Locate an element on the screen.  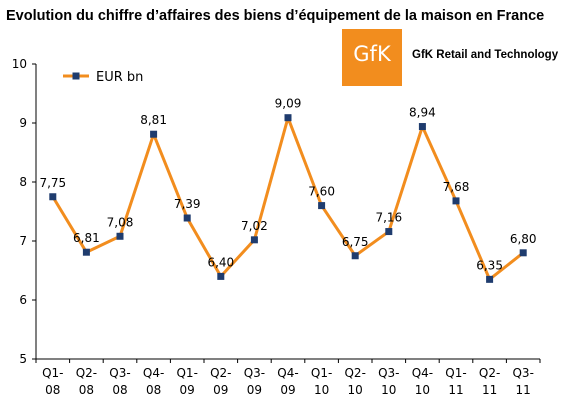
data-label: 7,68 is located at coordinates (456, 187).